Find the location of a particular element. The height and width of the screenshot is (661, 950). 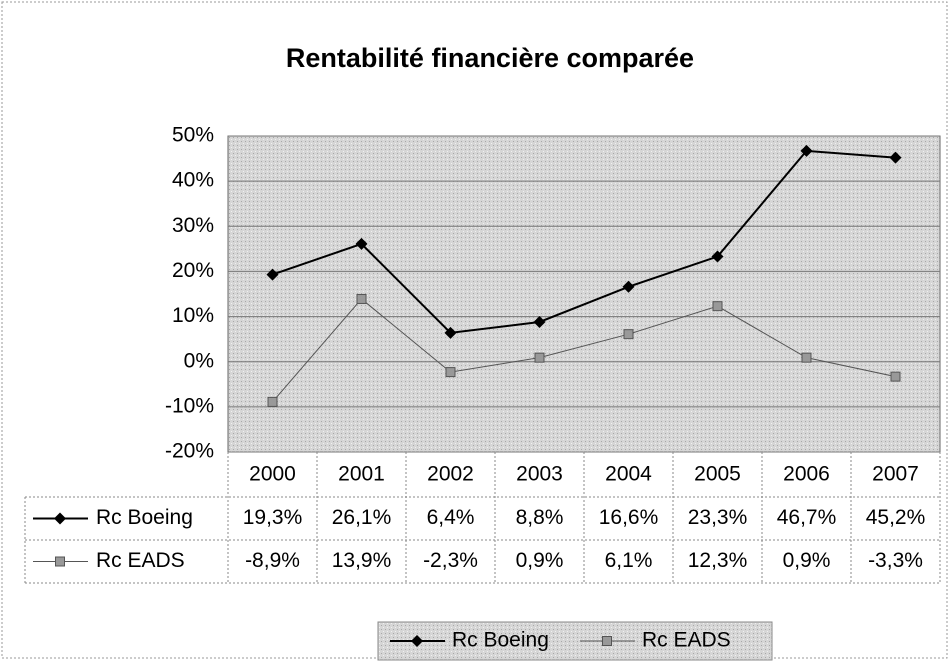

y-tick-label: 50% is located at coordinates (193, 135).